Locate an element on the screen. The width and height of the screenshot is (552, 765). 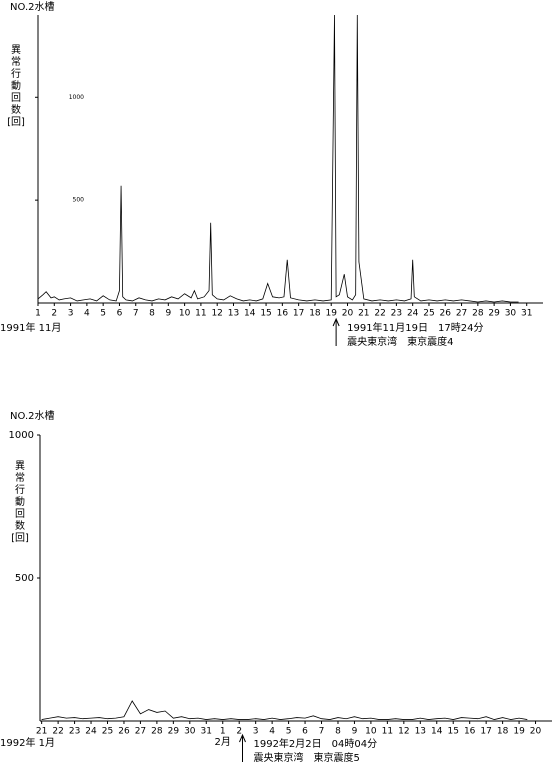
x-axis-label: 1991年 11月 is located at coordinates (30, 327).